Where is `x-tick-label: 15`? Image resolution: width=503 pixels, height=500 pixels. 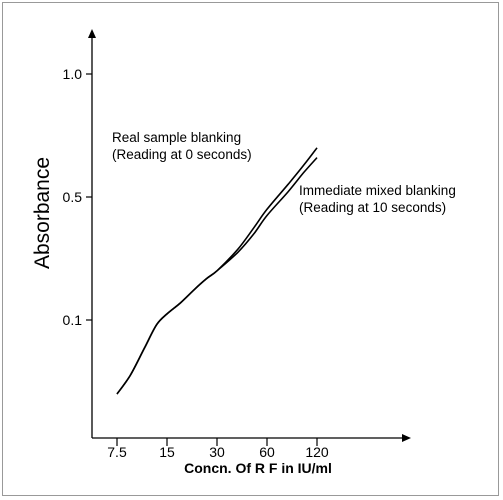
x-tick-label: 15 is located at coordinates (167, 452).